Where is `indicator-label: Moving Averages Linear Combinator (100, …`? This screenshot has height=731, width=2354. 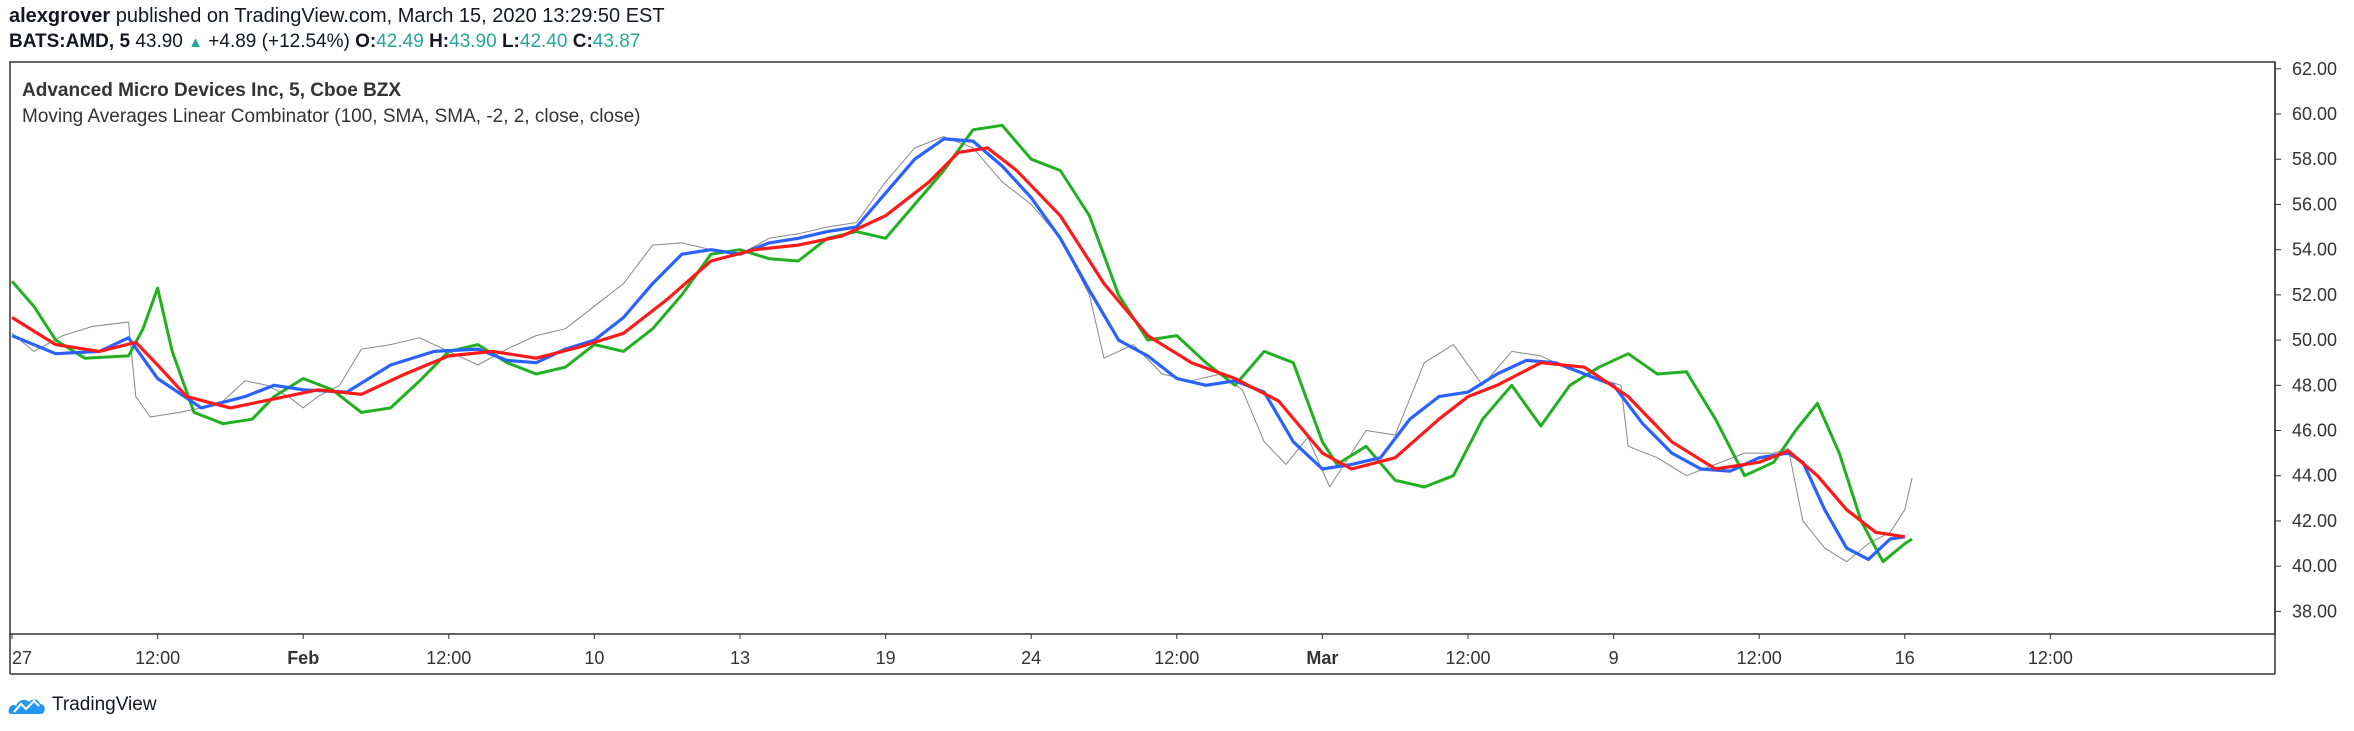 indicator-label: Moving Averages Linear Combinator (100, … is located at coordinates (331, 116).